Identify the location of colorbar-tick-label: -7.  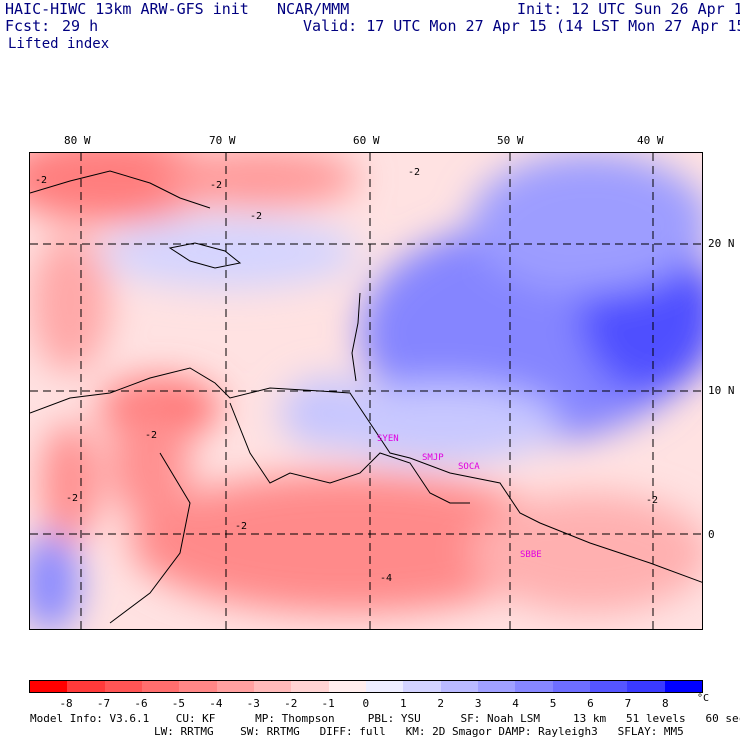
(103, 703).